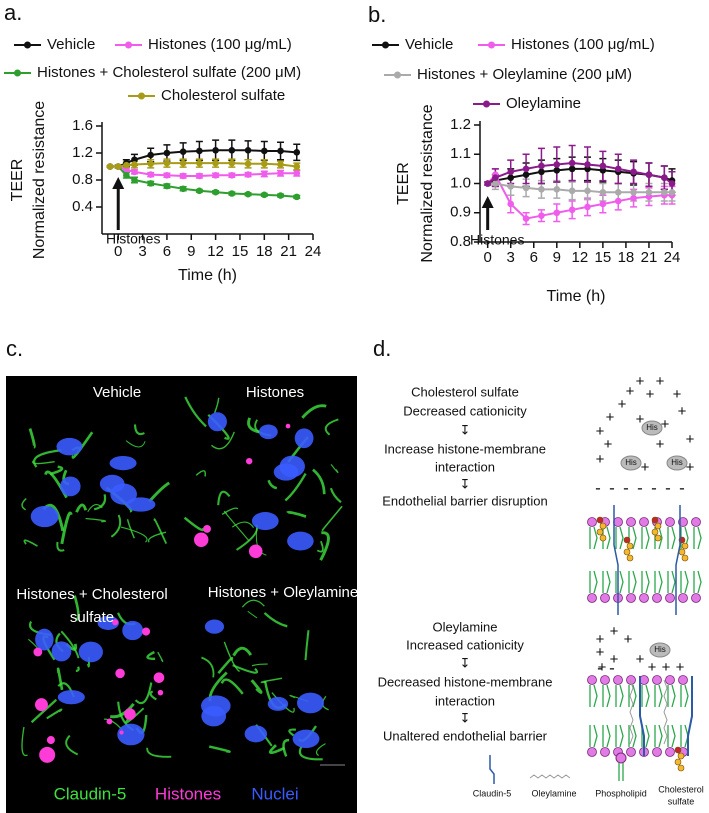 The image size is (709, 813). I want to click on channel-label: Nuclei, so click(274, 793).